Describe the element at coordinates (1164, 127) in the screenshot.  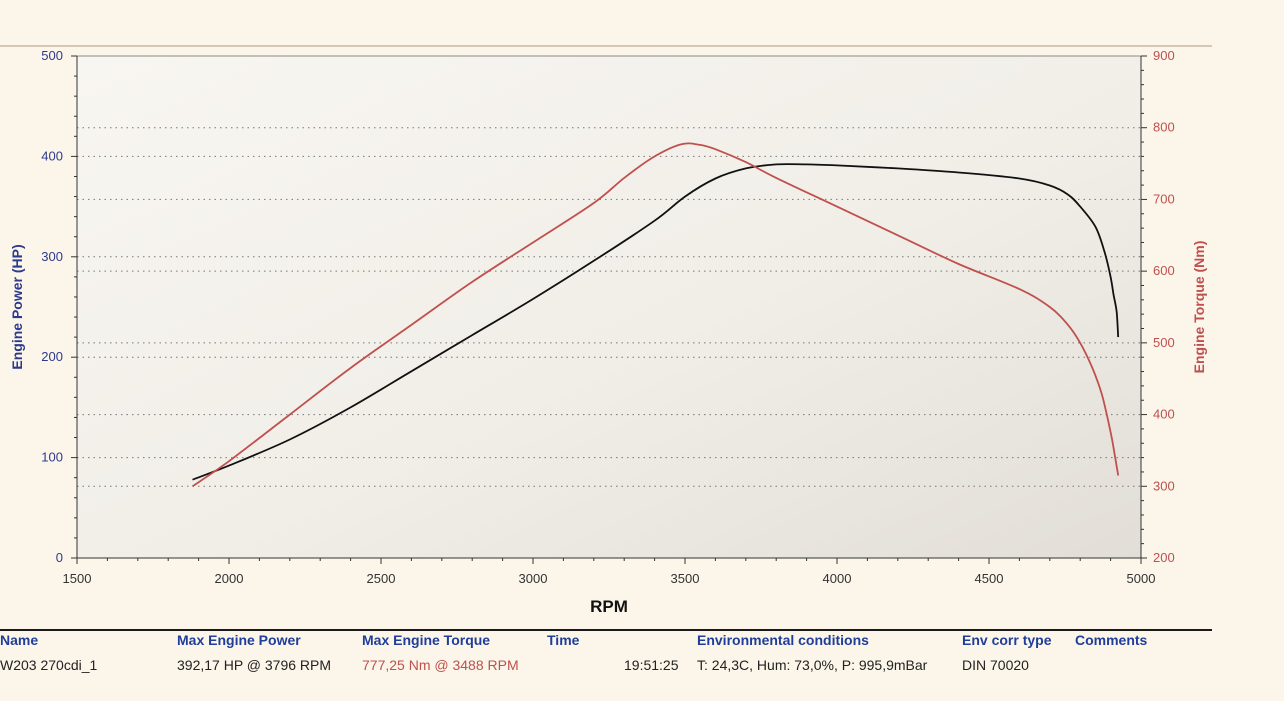
I see `y-right-tick-label: 800` at that location.